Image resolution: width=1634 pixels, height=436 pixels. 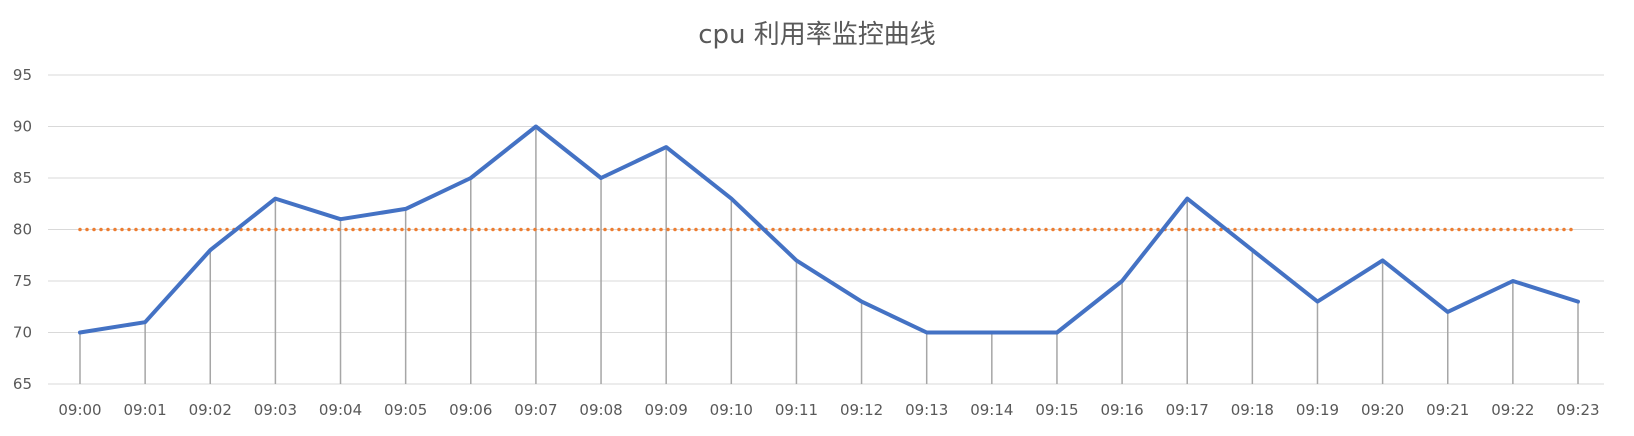 I want to click on x-tick-label: 09:09, so click(x=666, y=410).